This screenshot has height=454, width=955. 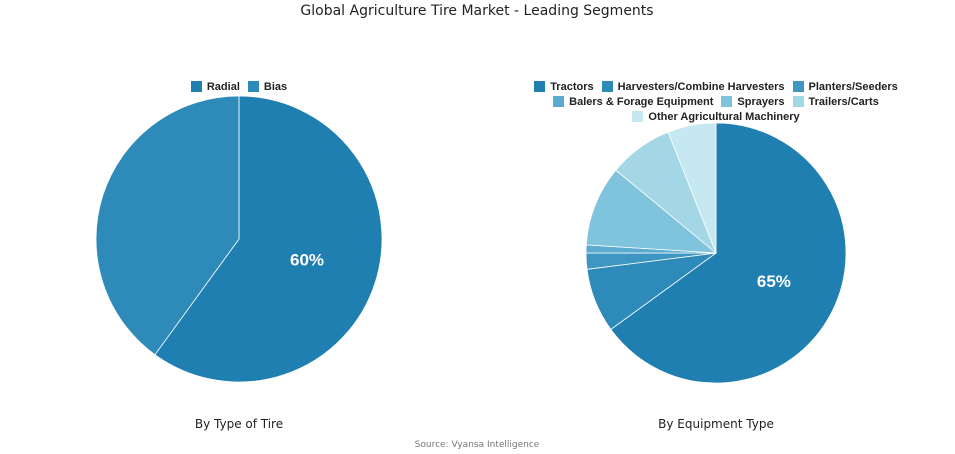 I want to click on legend-label: Balers & Forage Equipment, so click(x=641, y=101).